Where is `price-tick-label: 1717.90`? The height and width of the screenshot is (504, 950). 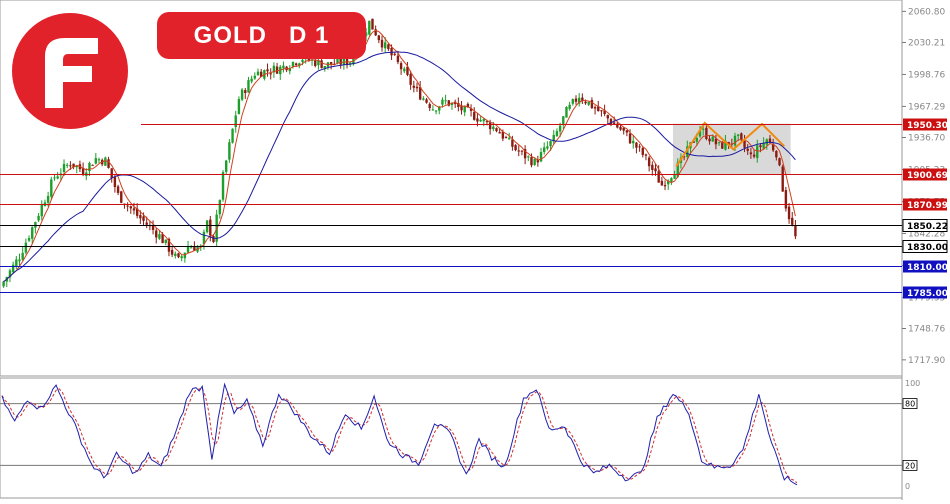
price-tick-label: 1717.90 is located at coordinates (926, 361).